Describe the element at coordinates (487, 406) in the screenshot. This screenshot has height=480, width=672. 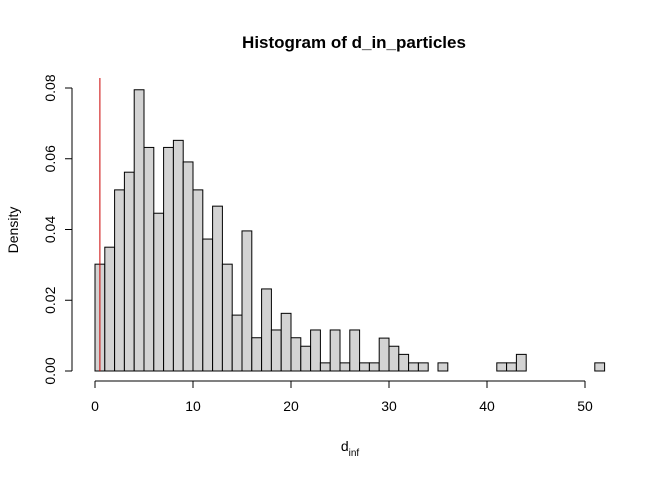
I see `x-tick-label: 40` at that location.